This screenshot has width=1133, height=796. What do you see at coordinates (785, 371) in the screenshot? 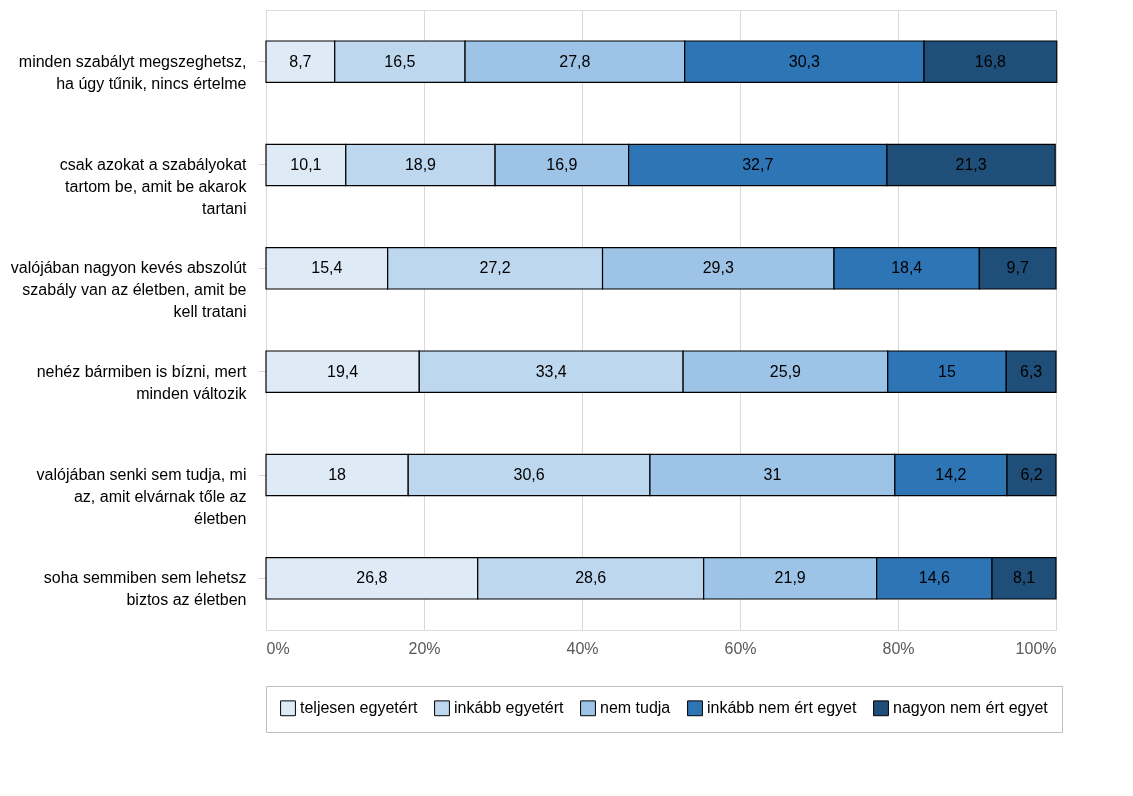
I see `data-label: 25,9` at bounding box center [785, 371].